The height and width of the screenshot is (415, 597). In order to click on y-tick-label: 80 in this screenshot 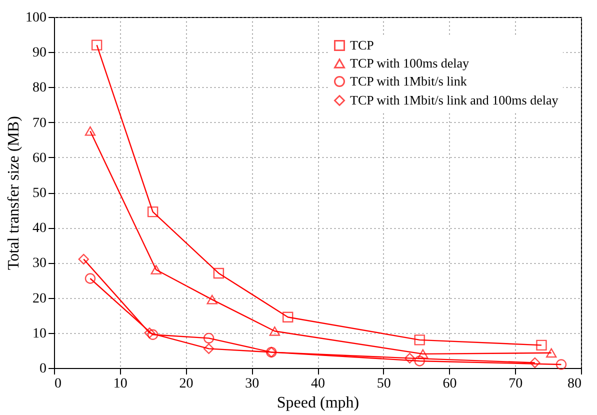, I will do `click(39, 88)`.